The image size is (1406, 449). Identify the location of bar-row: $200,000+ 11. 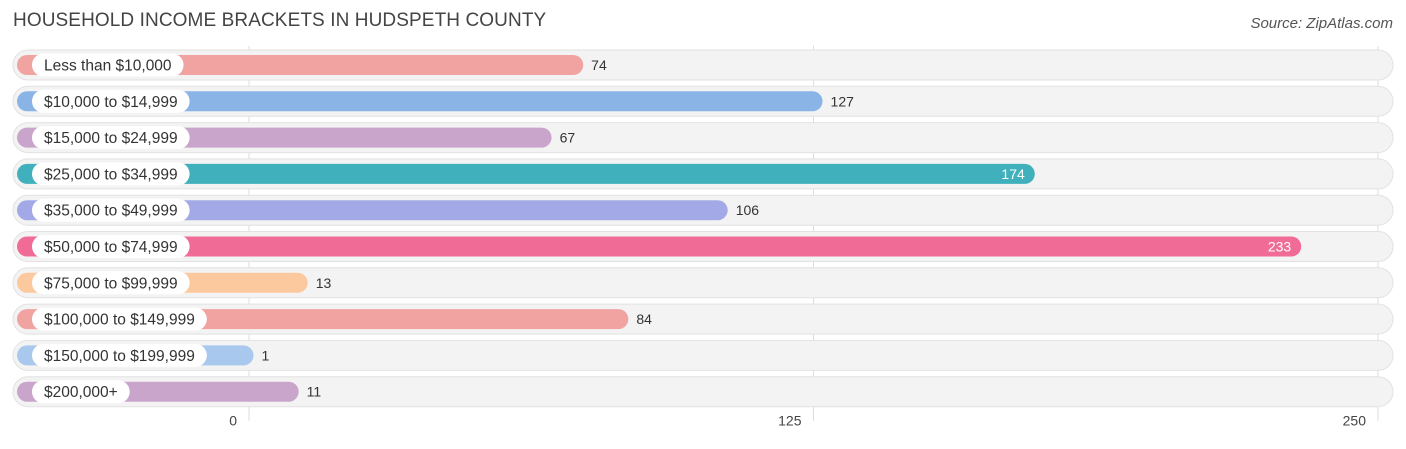
(703, 392).